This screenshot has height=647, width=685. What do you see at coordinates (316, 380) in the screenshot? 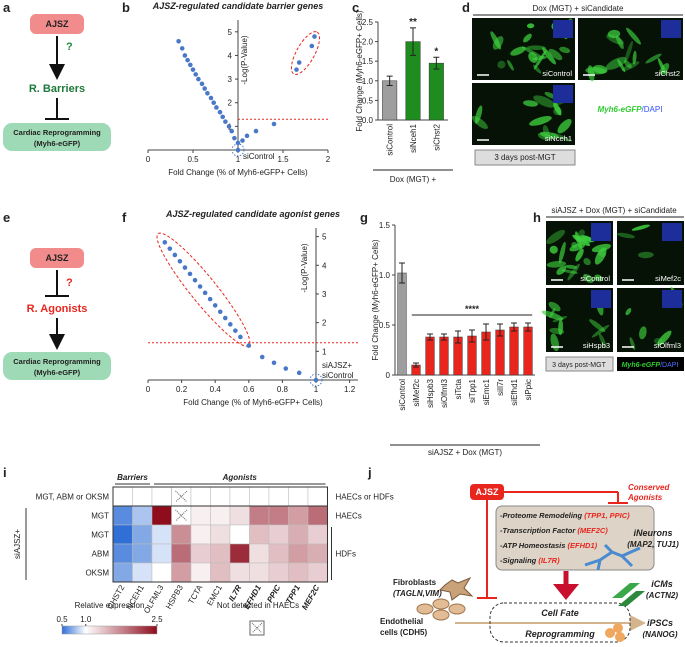
I see `control-ring` at bounding box center [316, 380].